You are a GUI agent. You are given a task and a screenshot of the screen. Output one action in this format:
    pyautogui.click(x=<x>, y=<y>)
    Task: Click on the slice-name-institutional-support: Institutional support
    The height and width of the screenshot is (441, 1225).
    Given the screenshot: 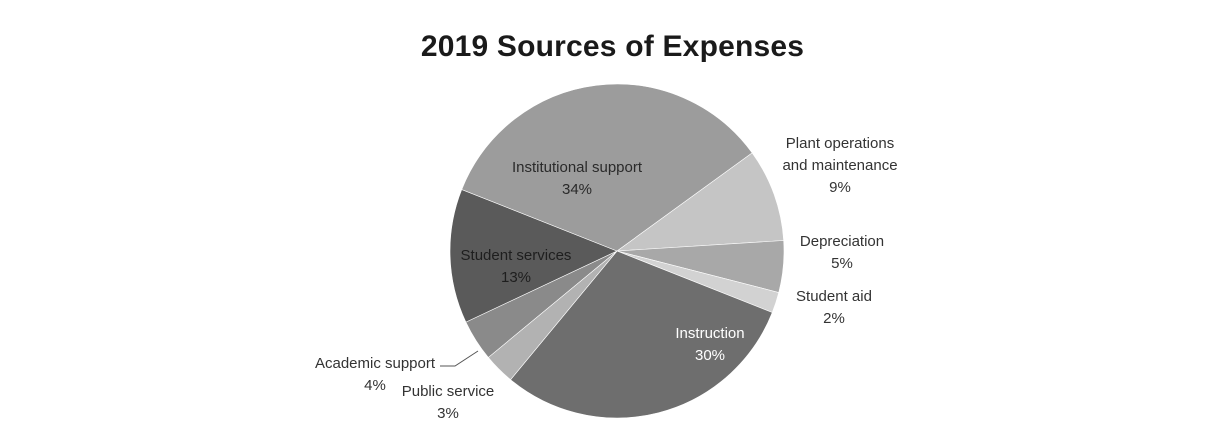 What is the action you would take?
    pyautogui.click(x=577, y=167)
    